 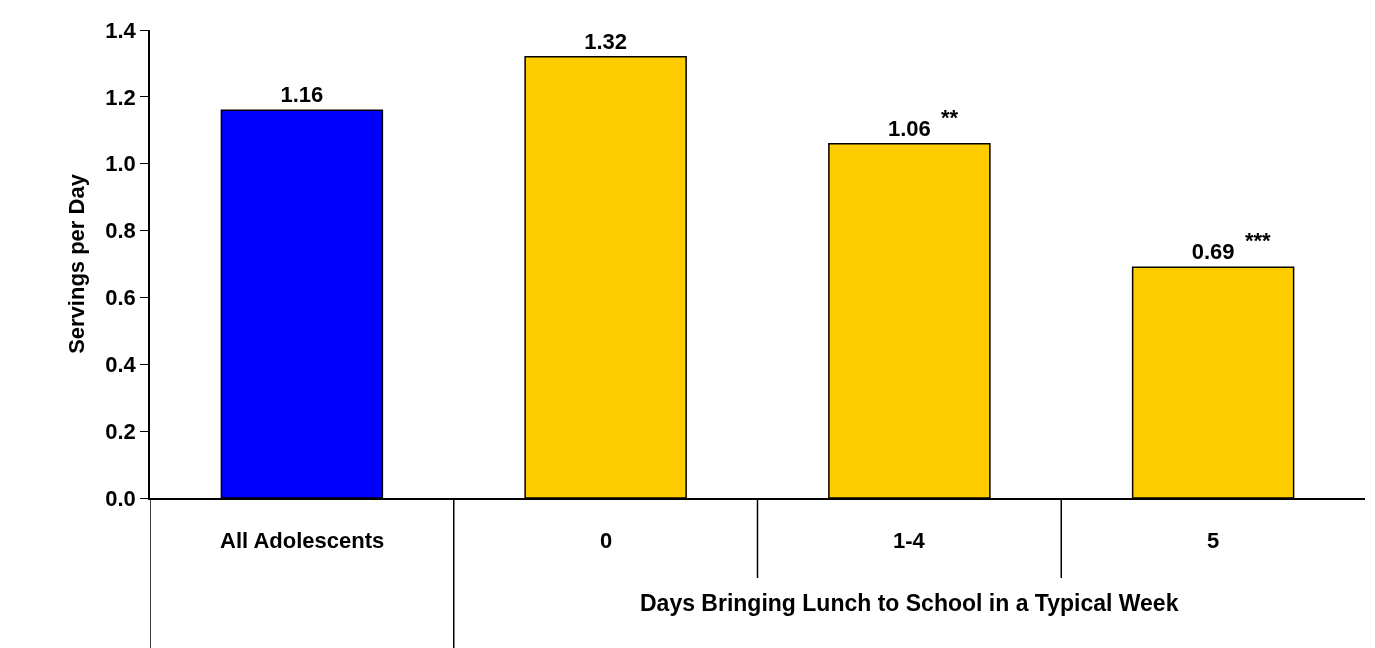 What do you see at coordinates (120, 231) in the screenshot?
I see `y-tick-label: 0.8` at bounding box center [120, 231].